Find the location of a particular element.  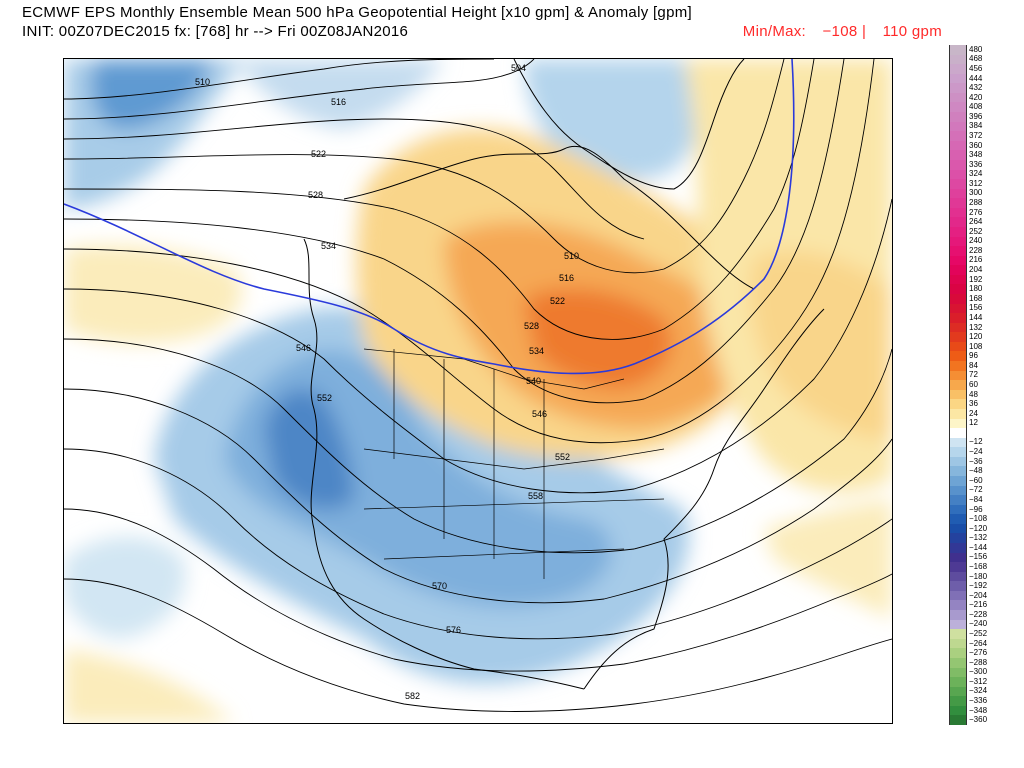

legend-label: −60 is located at coordinates (976, 480).